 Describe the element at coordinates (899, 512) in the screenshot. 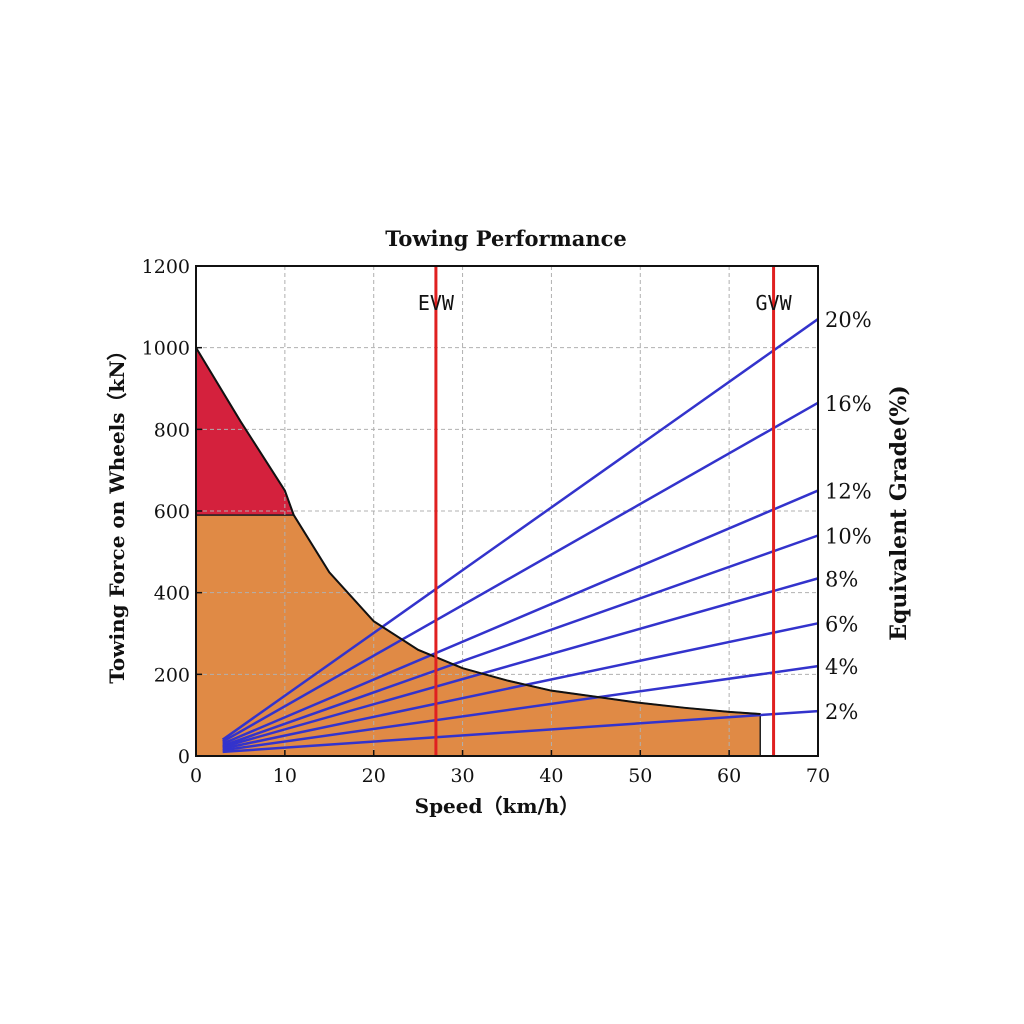

I see `y2-axis-label: Equivalent Grade(%)` at that location.